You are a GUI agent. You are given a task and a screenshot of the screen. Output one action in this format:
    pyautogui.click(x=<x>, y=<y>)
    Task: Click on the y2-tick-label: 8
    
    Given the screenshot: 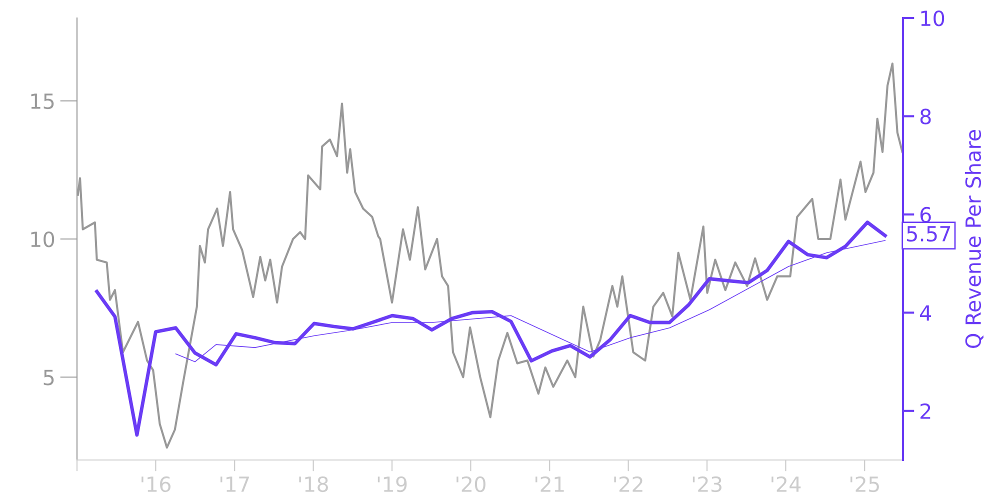 What is the action you would take?
    pyautogui.click(x=925, y=116)
    